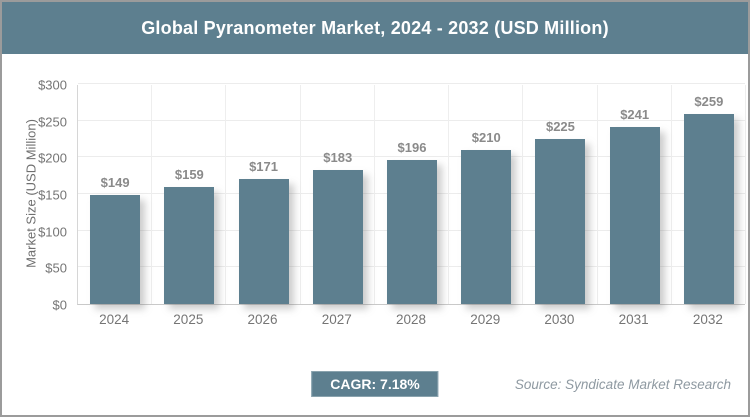 The width and height of the screenshot is (750, 417). I want to click on bar-value-label: $149, so click(115, 182).